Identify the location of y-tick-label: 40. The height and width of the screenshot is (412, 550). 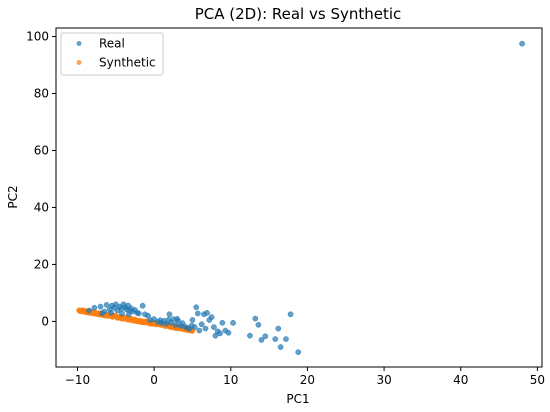
(41, 207).